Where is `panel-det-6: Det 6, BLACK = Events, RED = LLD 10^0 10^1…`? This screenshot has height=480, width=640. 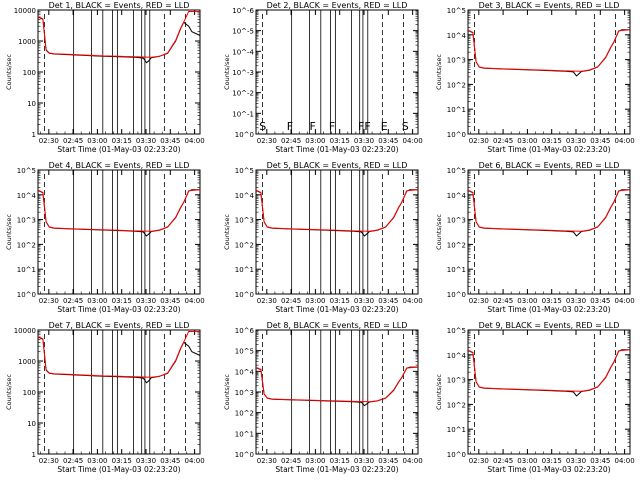 panel-det-6: Det 6, BLACK = Events, RED = LLD 10^0 10^1… is located at coordinates (535, 237).